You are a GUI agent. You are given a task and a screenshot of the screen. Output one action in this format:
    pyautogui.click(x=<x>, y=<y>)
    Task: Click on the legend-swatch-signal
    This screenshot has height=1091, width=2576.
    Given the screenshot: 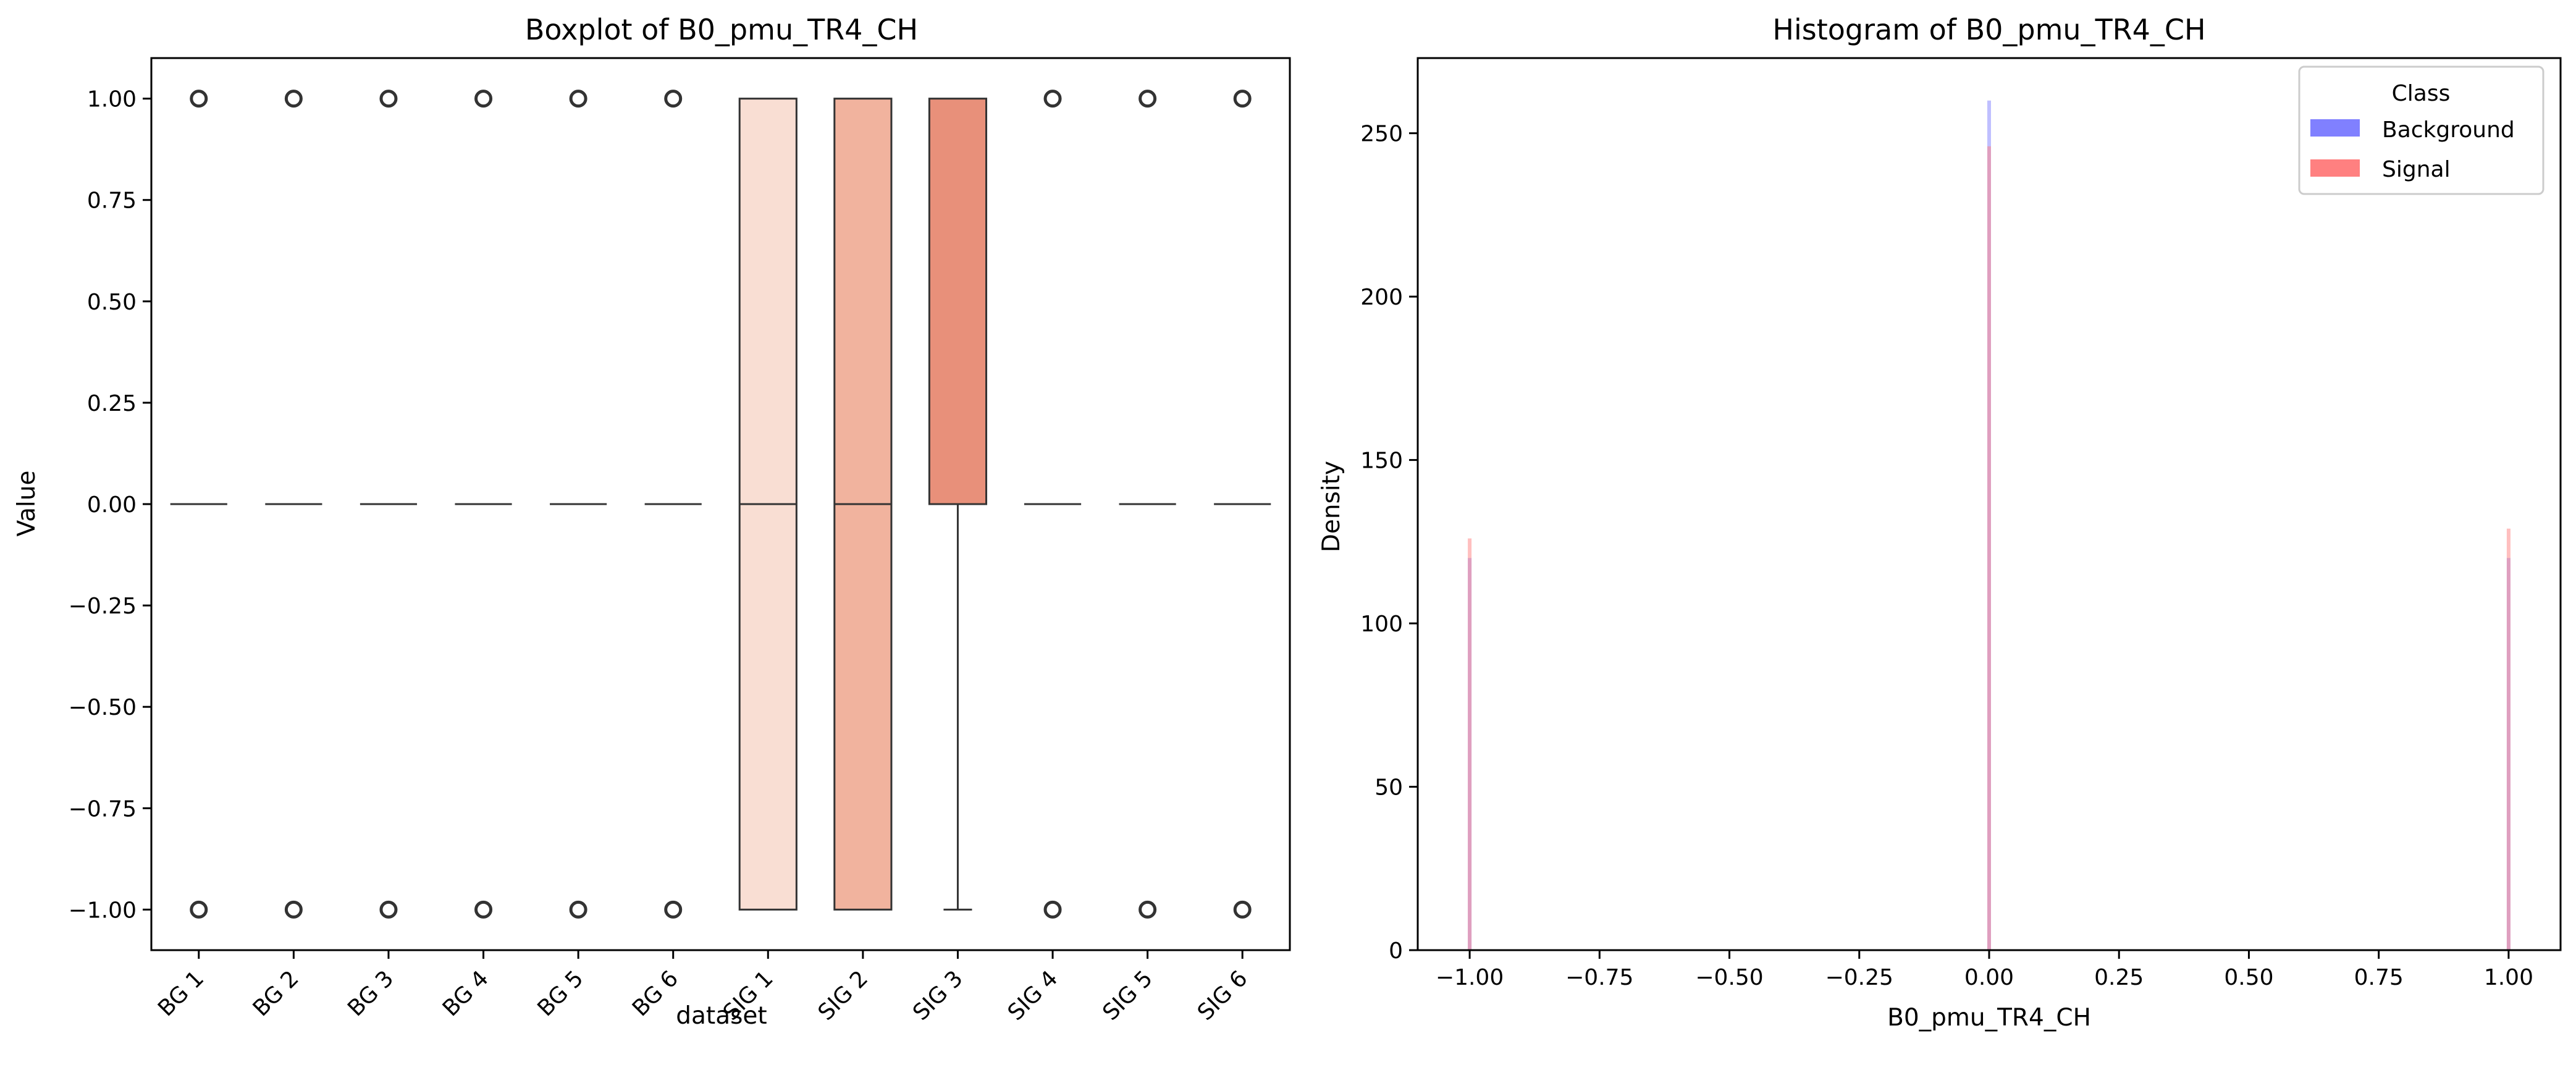 What is the action you would take?
    pyautogui.click(x=2335, y=168)
    